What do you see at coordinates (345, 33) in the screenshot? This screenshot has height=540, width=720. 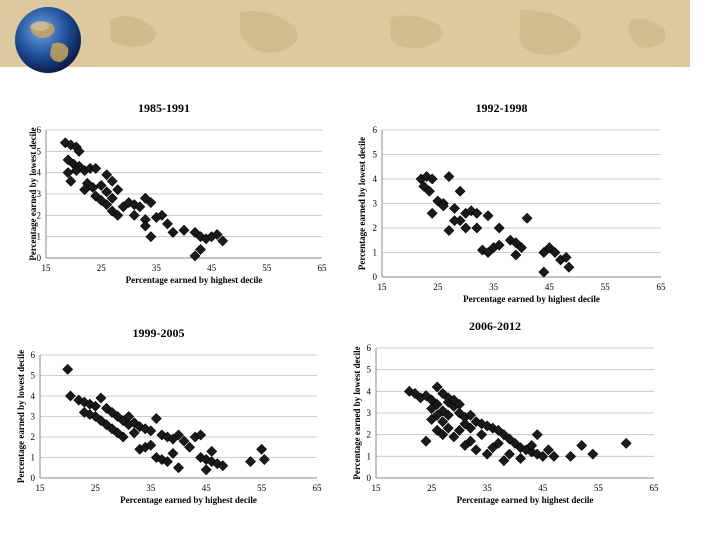 I see `world-map-banner-art` at bounding box center [345, 33].